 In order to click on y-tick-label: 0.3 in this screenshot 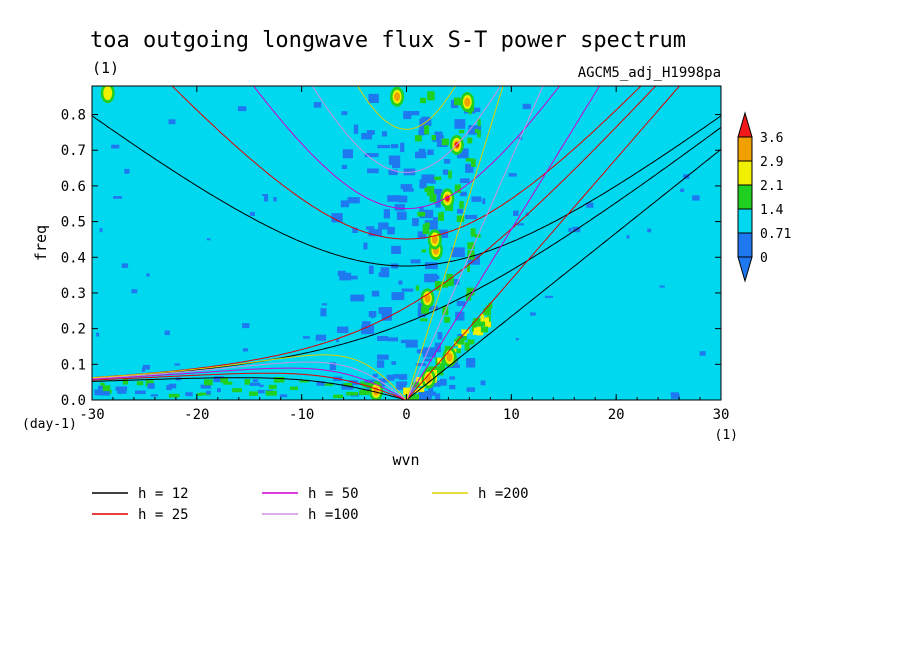, I will do `click(73, 294)`.